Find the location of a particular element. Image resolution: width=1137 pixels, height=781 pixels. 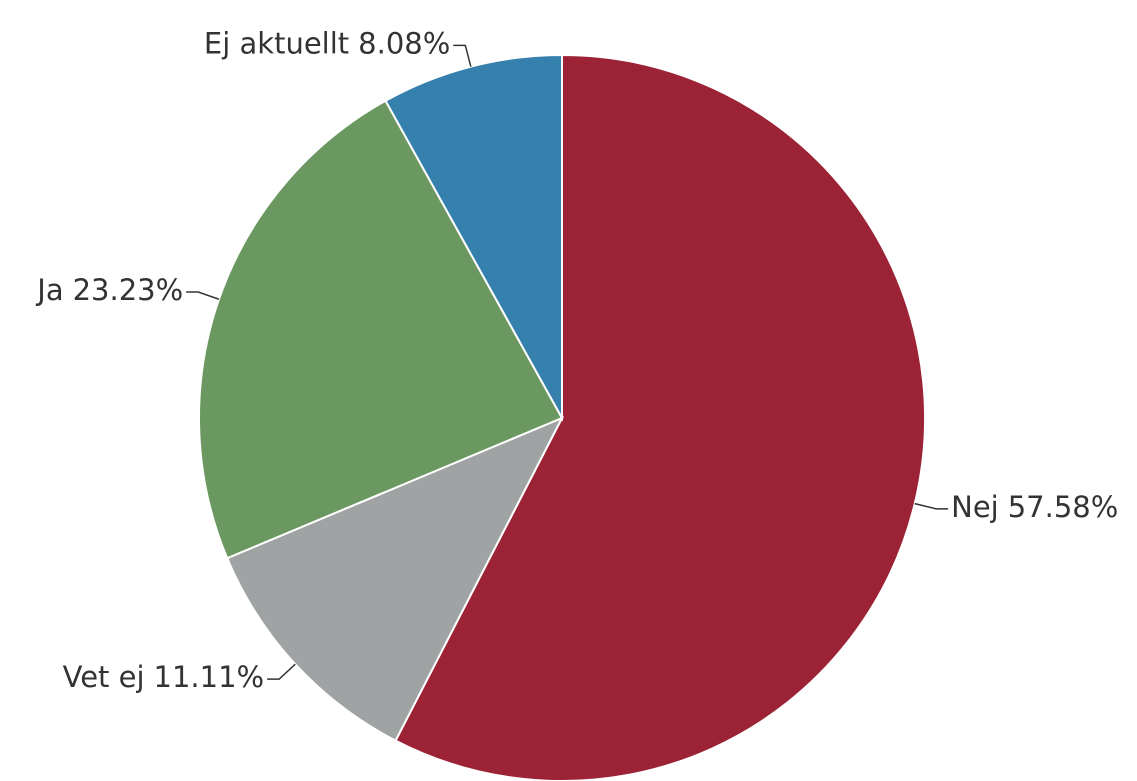

slice-label-name: Ja is located at coordinates (49, 290).